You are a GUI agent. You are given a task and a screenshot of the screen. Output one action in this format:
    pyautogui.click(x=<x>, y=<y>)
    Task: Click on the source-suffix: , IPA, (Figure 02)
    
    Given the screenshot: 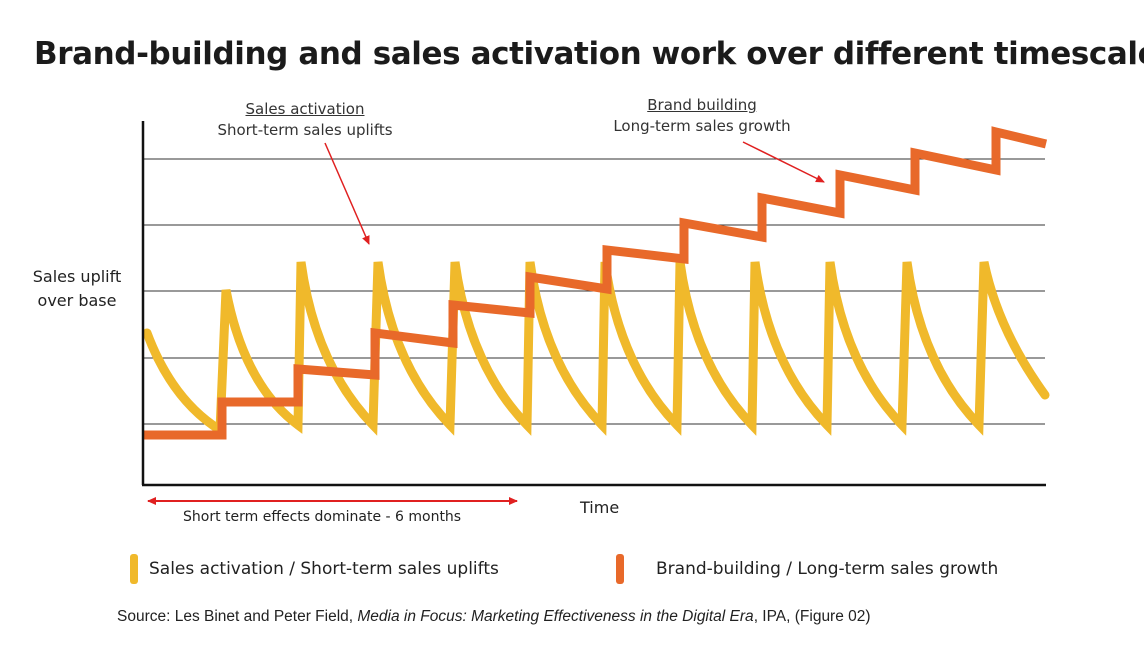 What is the action you would take?
    pyautogui.click(x=812, y=616)
    